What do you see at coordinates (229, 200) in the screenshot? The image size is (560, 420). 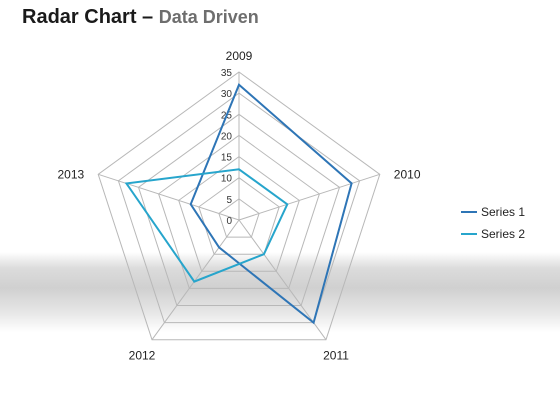 I see `tick-label: 5` at bounding box center [229, 200].